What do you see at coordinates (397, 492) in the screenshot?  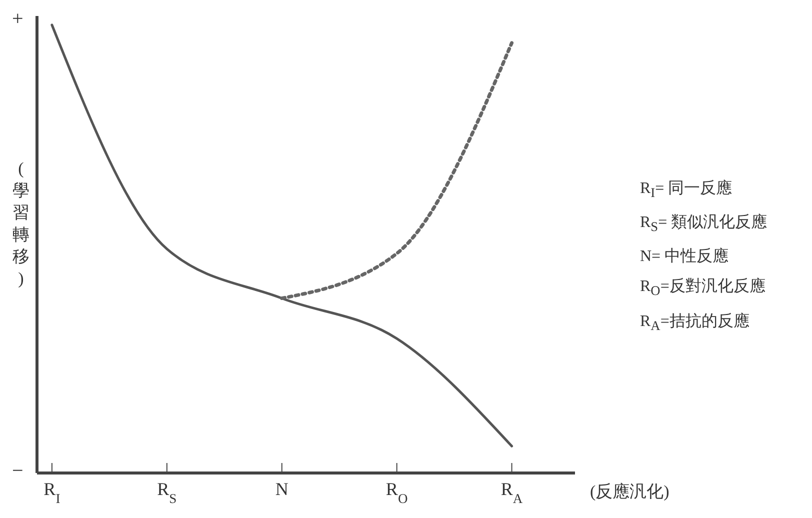 I see `x-tick-label: R$_{O}$` at bounding box center [397, 492].